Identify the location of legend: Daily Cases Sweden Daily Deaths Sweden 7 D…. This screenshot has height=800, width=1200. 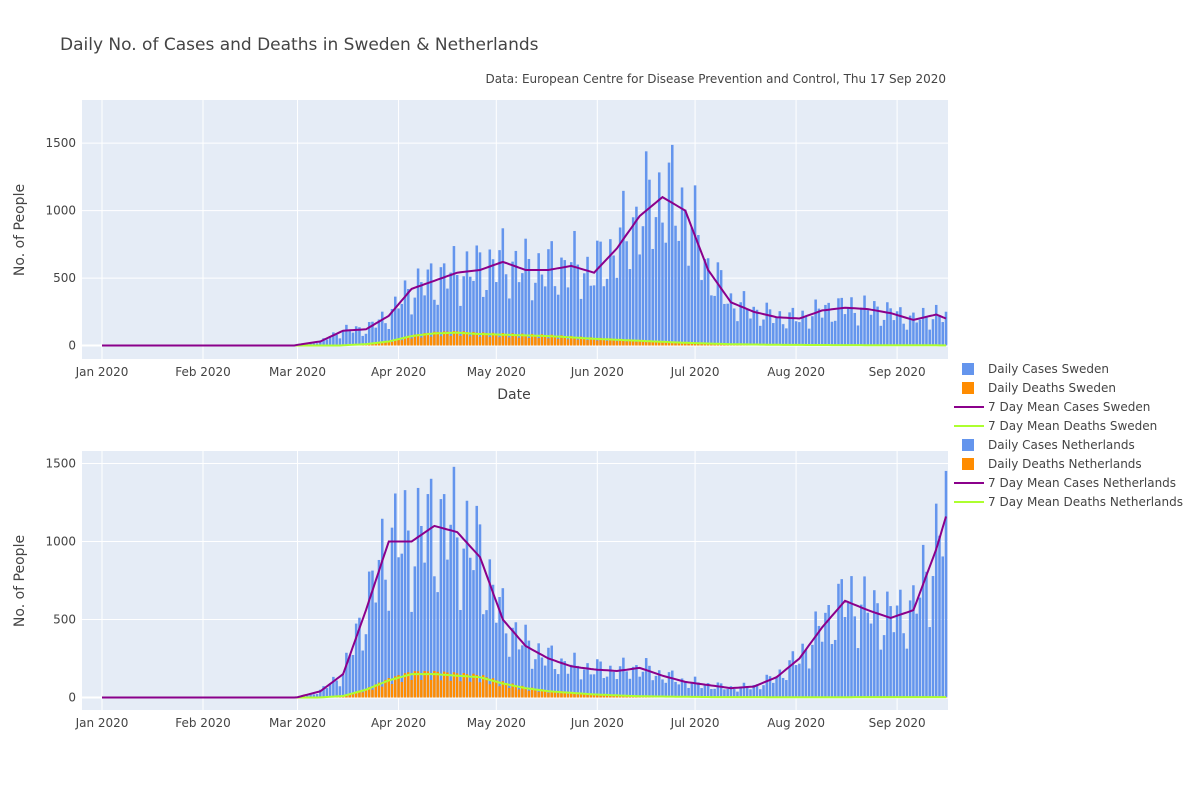
(1068, 435).